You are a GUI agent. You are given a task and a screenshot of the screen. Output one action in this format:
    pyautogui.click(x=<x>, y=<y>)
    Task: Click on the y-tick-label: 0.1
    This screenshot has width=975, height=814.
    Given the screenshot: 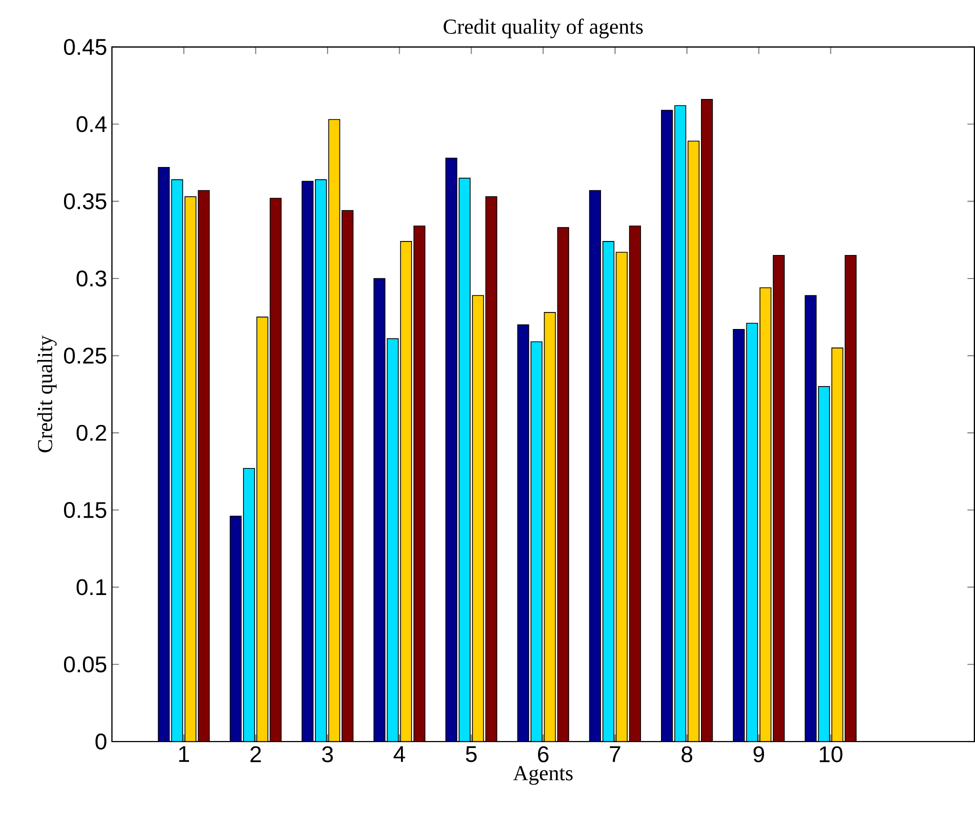 What is the action you would take?
    pyautogui.click(x=91, y=587)
    